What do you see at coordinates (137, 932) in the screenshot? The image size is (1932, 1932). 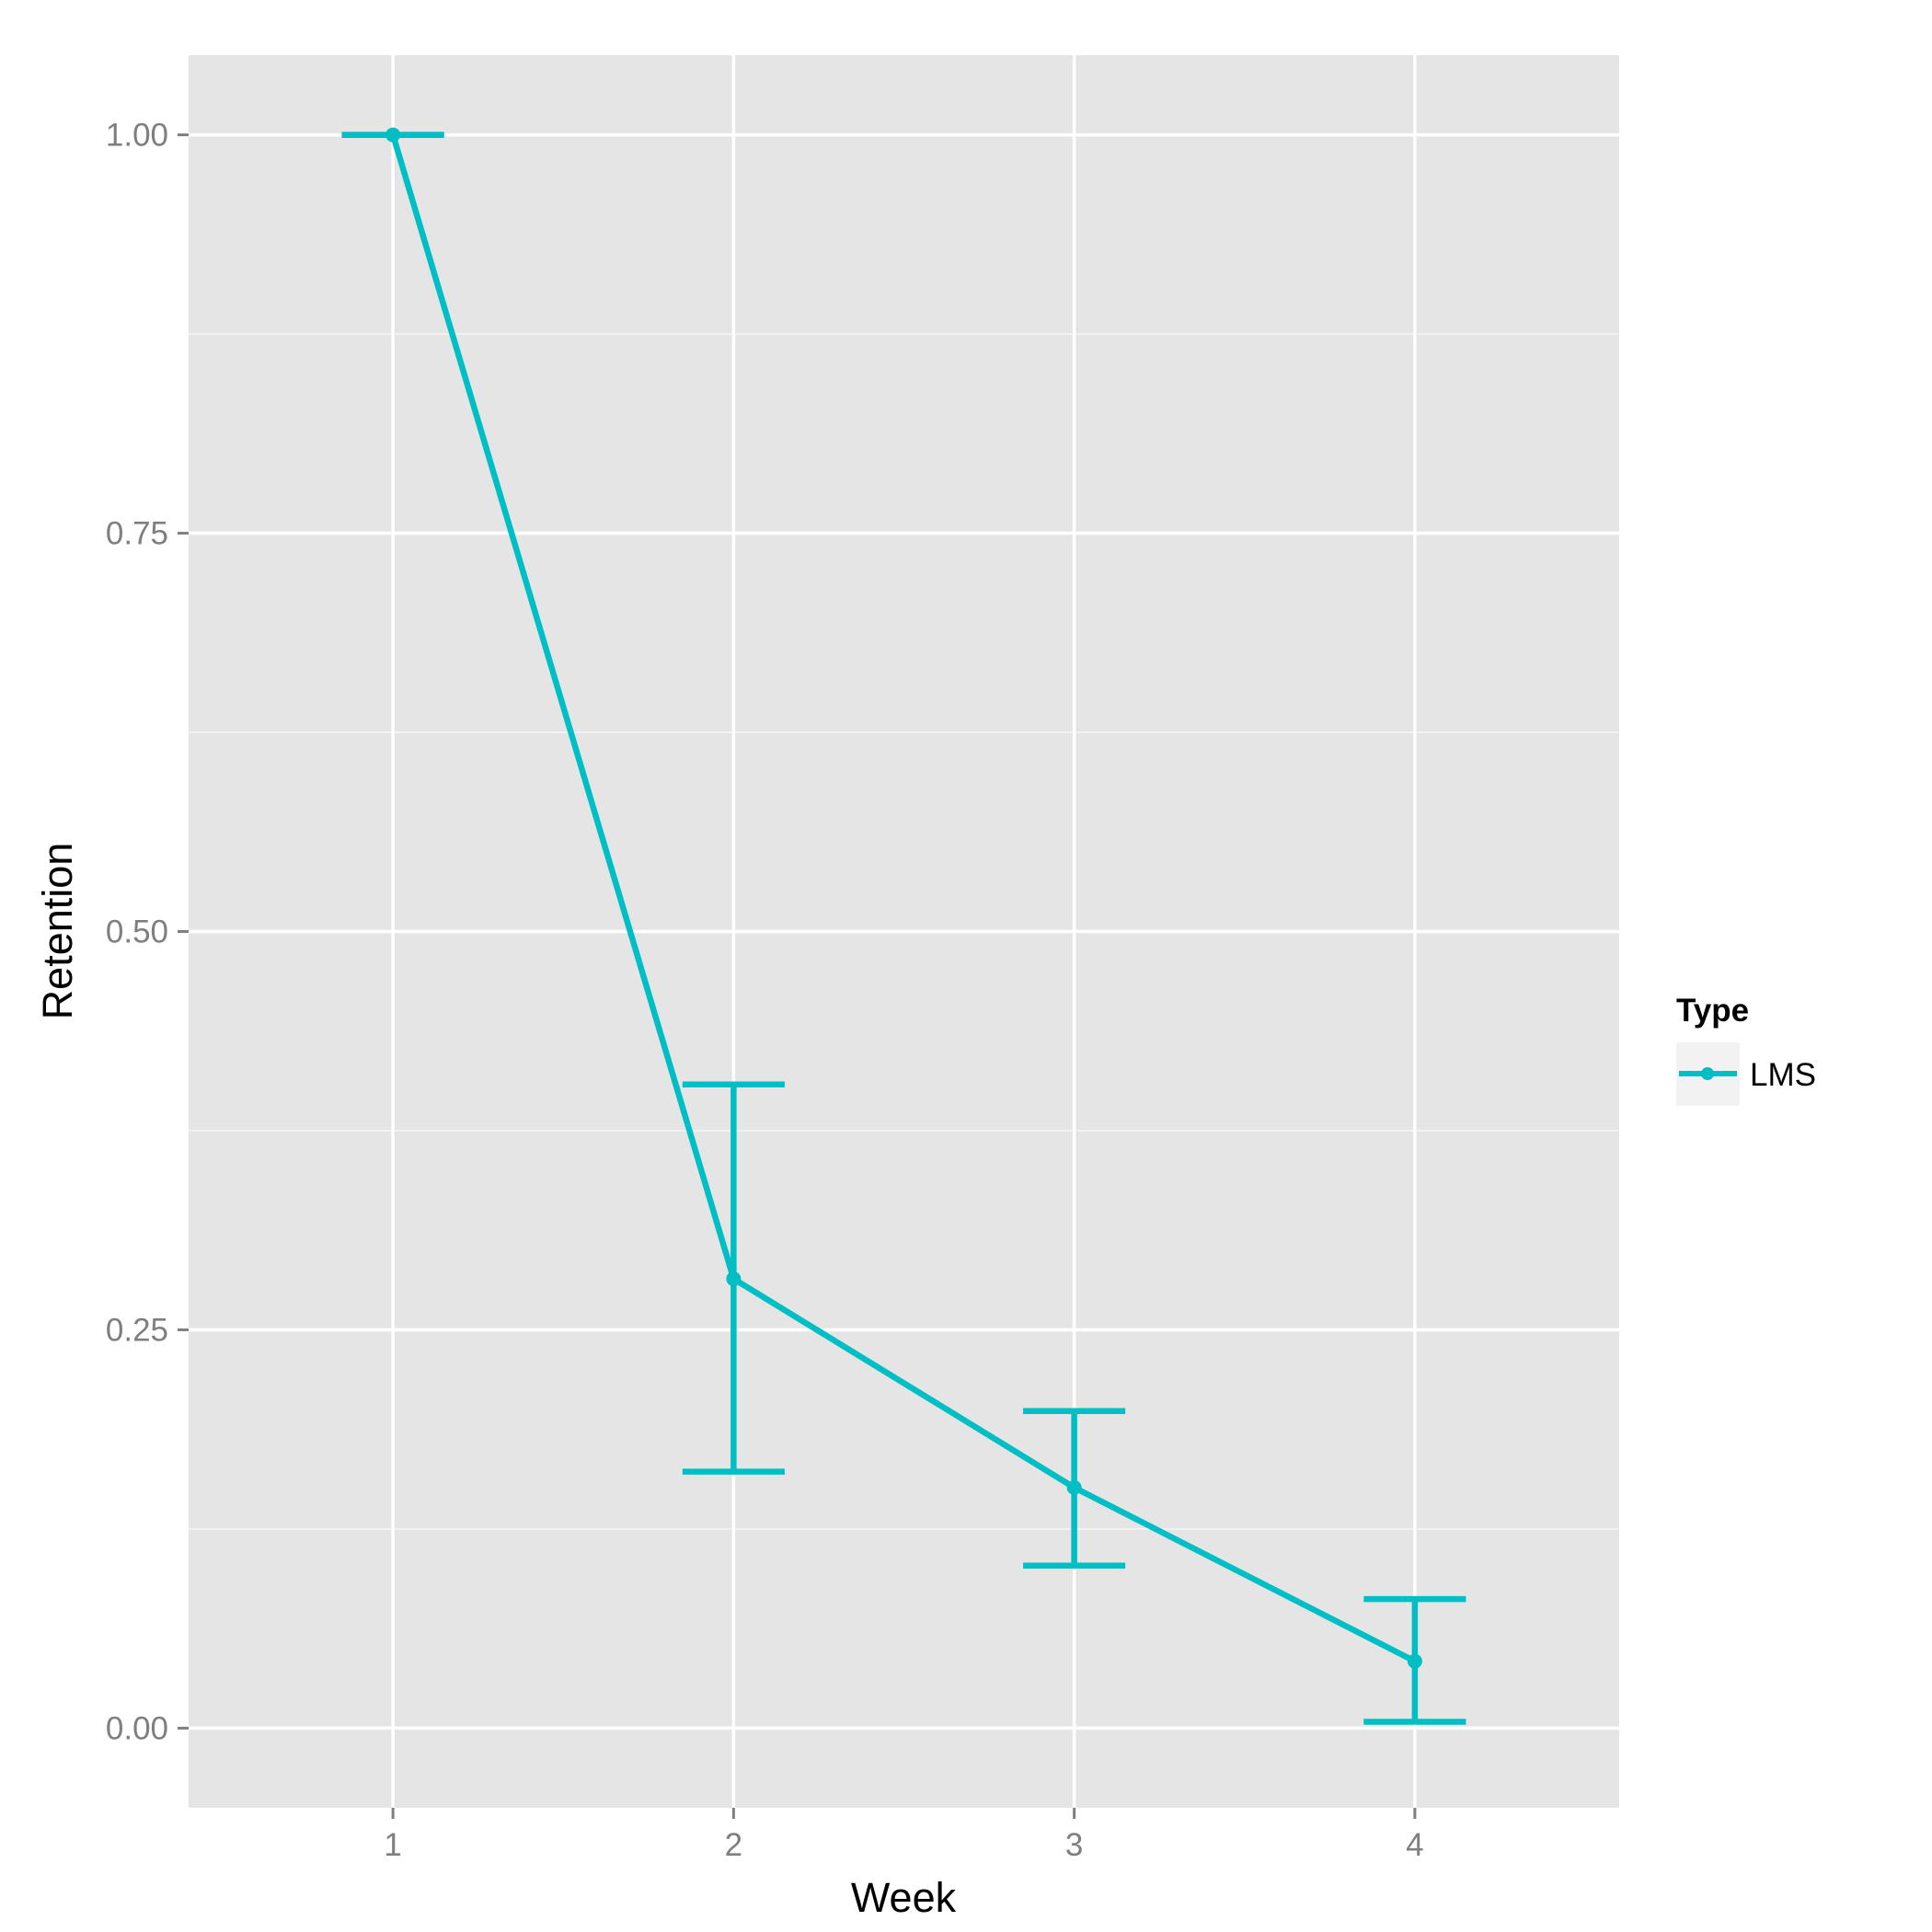 I see `y-tick-label: 0.50` at bounding box center [137, 932].